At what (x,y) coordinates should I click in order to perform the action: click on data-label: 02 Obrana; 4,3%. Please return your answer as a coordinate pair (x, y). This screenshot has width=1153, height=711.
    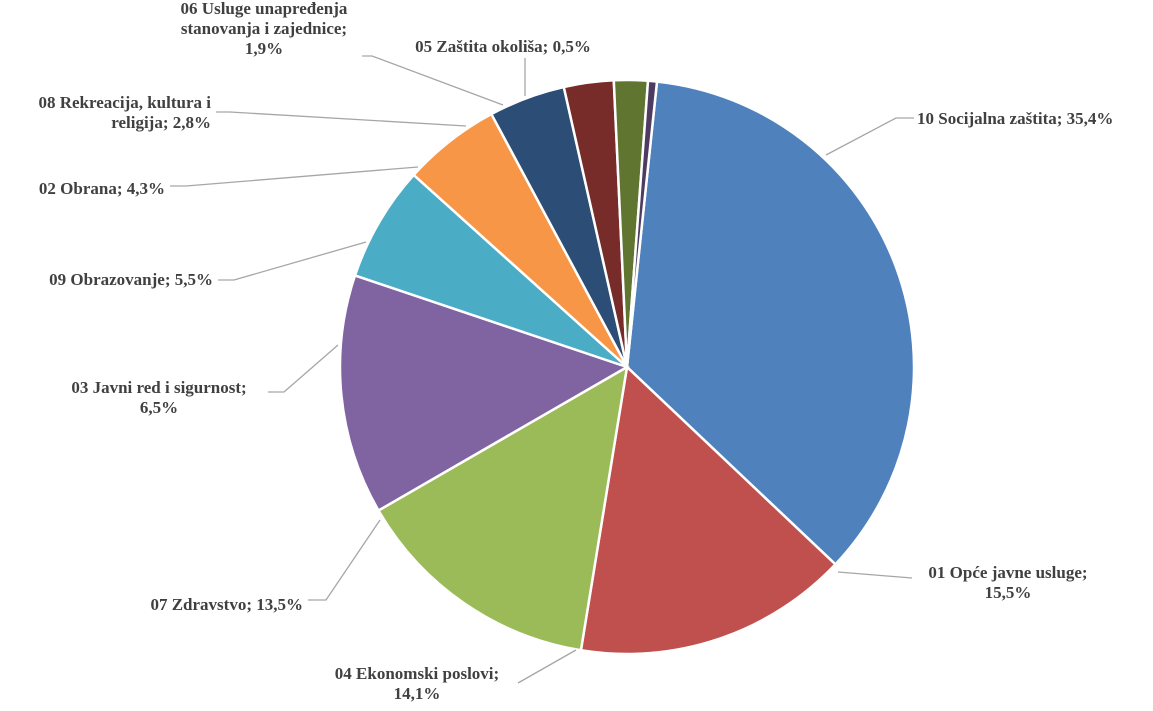
    Looking at the image, I should click on (102, 188).